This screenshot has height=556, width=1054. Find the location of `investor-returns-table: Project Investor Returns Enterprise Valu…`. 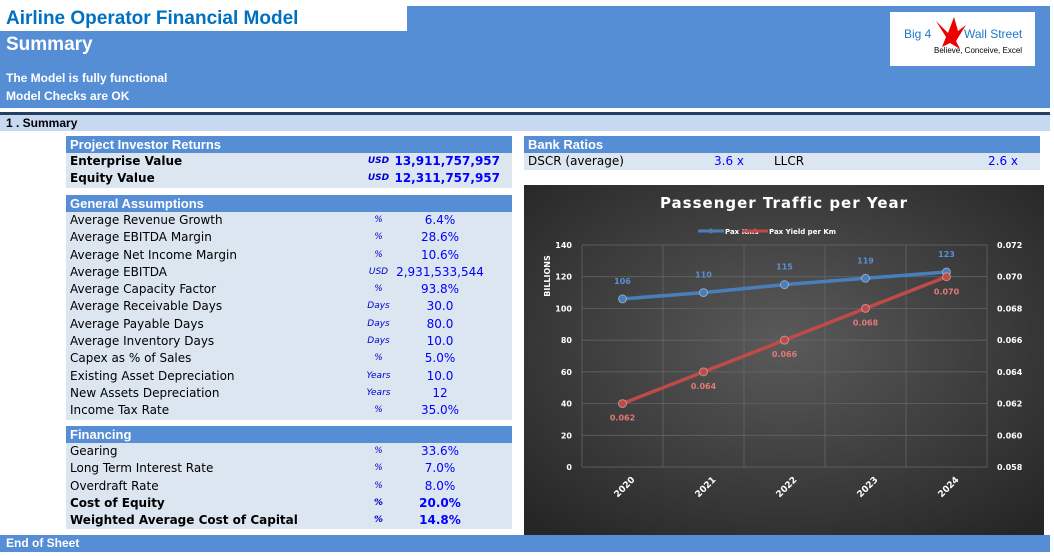

investor-returns-table: Project Investor Returns Enterprise Valu… is located at coordinates (289, 162).